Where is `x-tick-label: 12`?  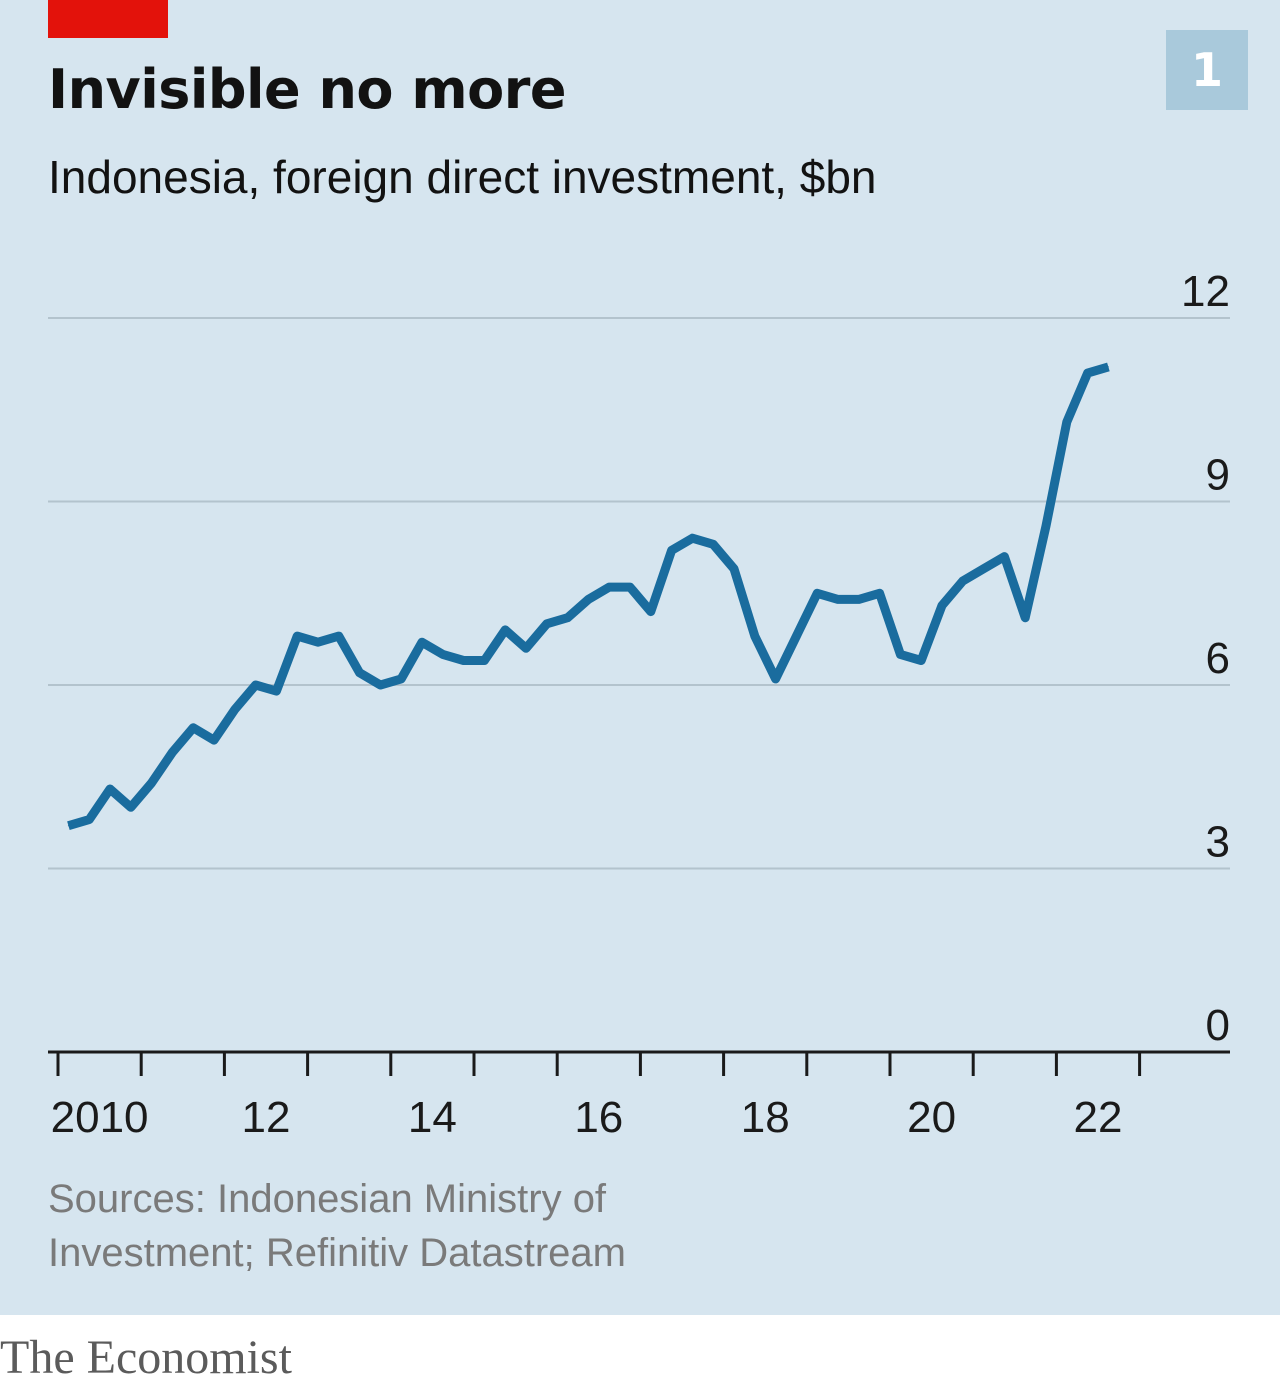 x-tick-label: 12 is located at coordinates (266, 1117).